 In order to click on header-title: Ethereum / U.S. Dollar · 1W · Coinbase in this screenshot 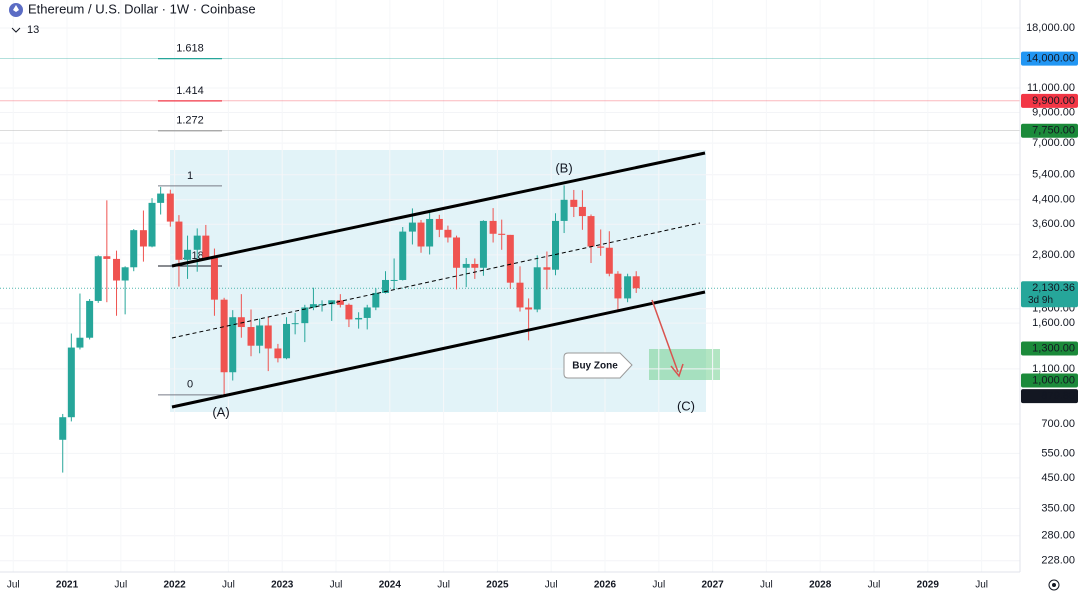, I will do `click(142, 8)`.